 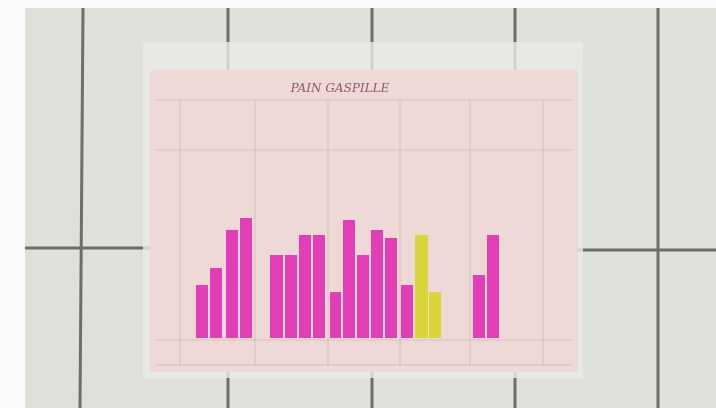 What do you see at coordinates (428, 286) in the screenshot?
I see `yellow-bars` at bounding box center [428, 286].